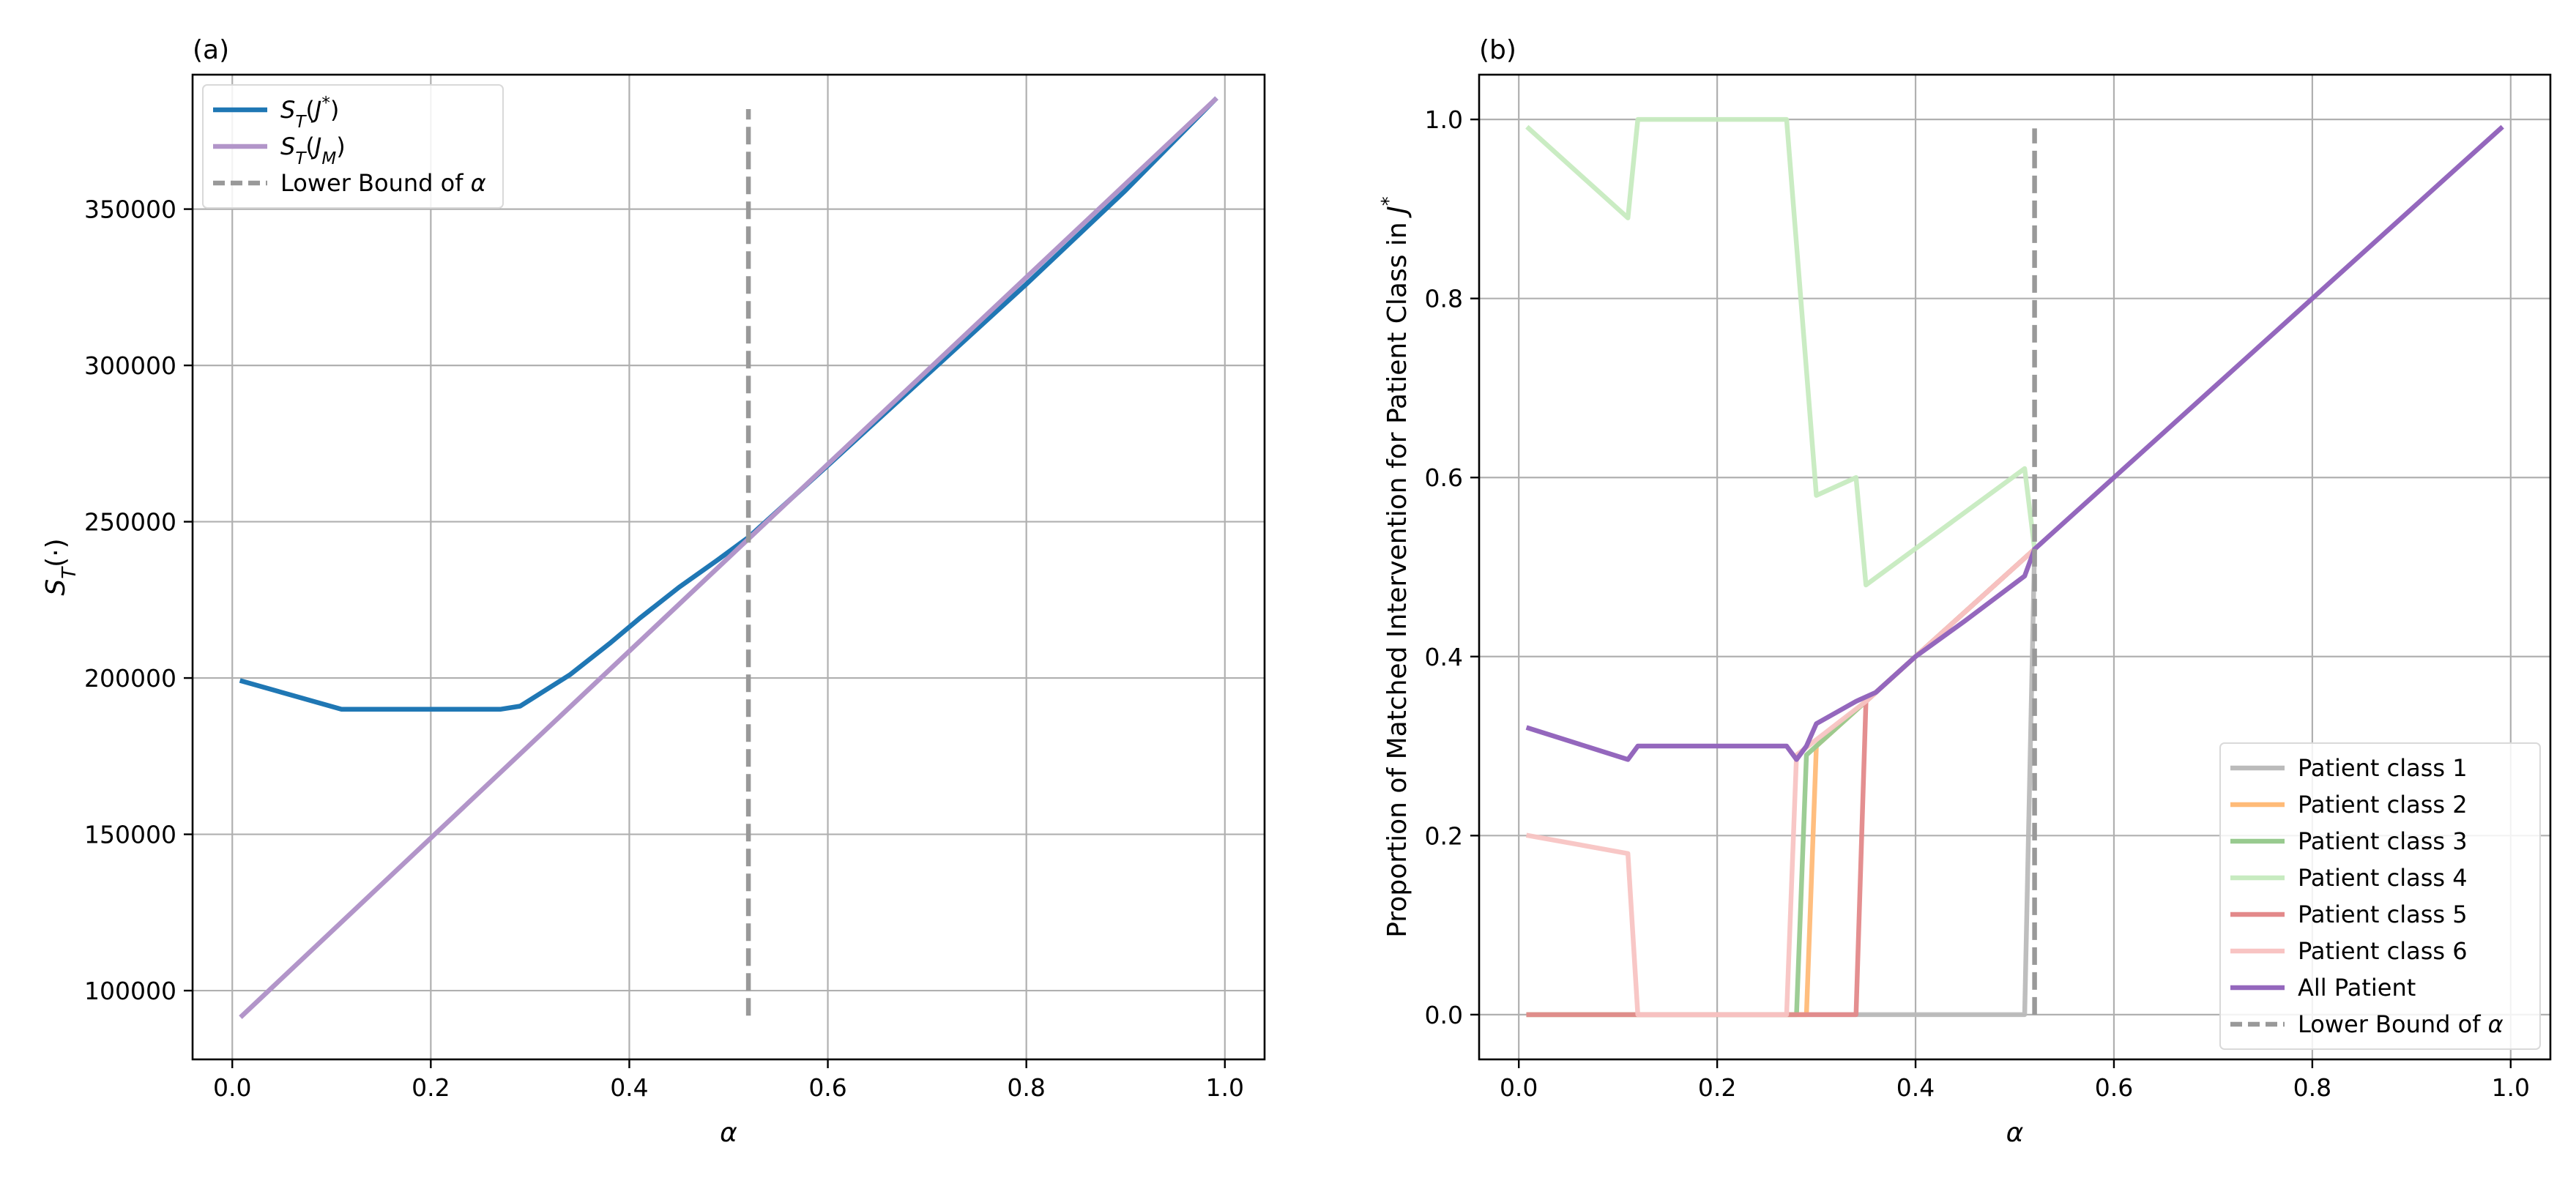  I want to click on y-tick-label: 100000, so click(130, 991).